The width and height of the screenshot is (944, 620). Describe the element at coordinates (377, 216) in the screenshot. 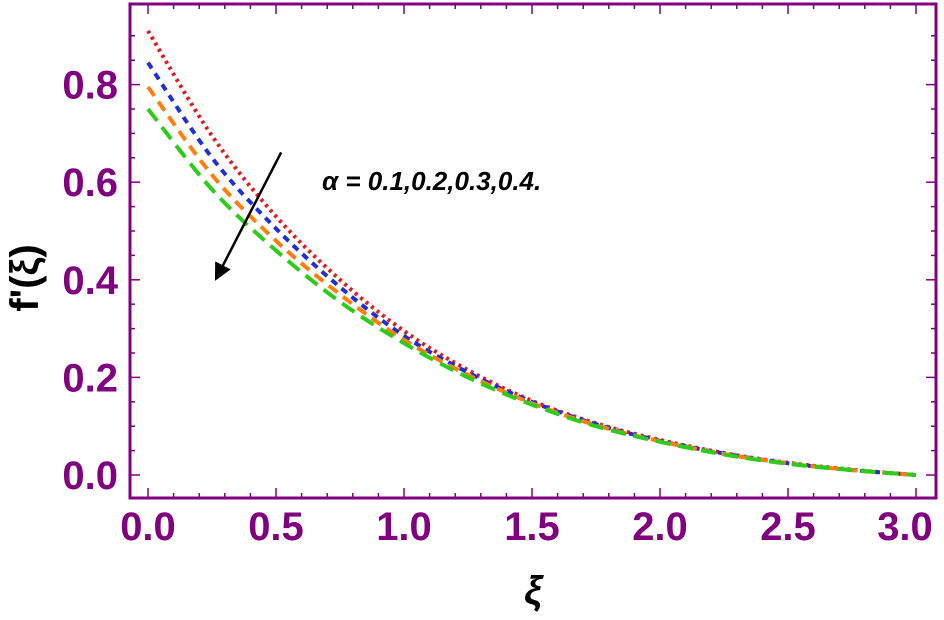

I see `annotation-layer: α = 0.1,0.2,0.3,0.4.` at that location.